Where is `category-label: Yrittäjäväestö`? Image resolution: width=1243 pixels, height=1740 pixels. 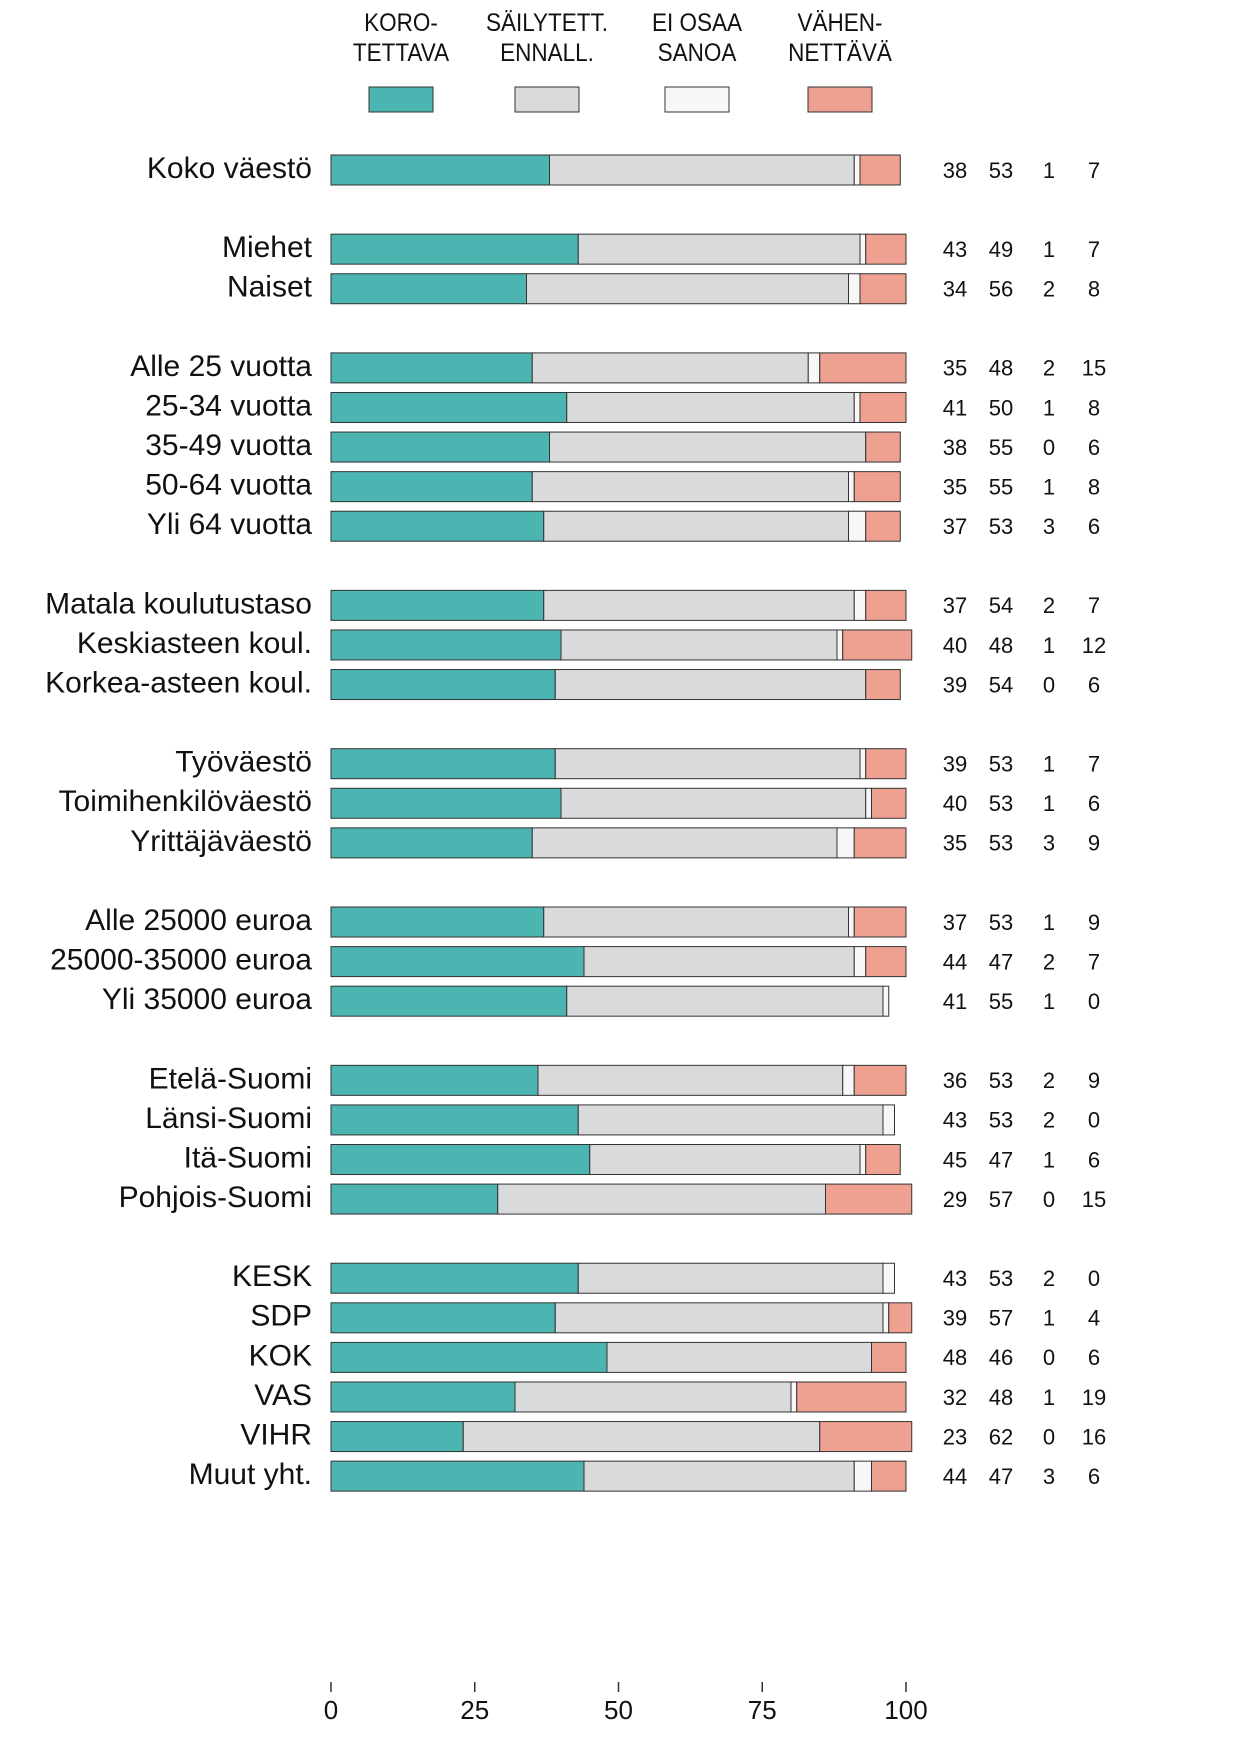 category-label: Yrittäjäväestö is located at coordinates (221, 841).